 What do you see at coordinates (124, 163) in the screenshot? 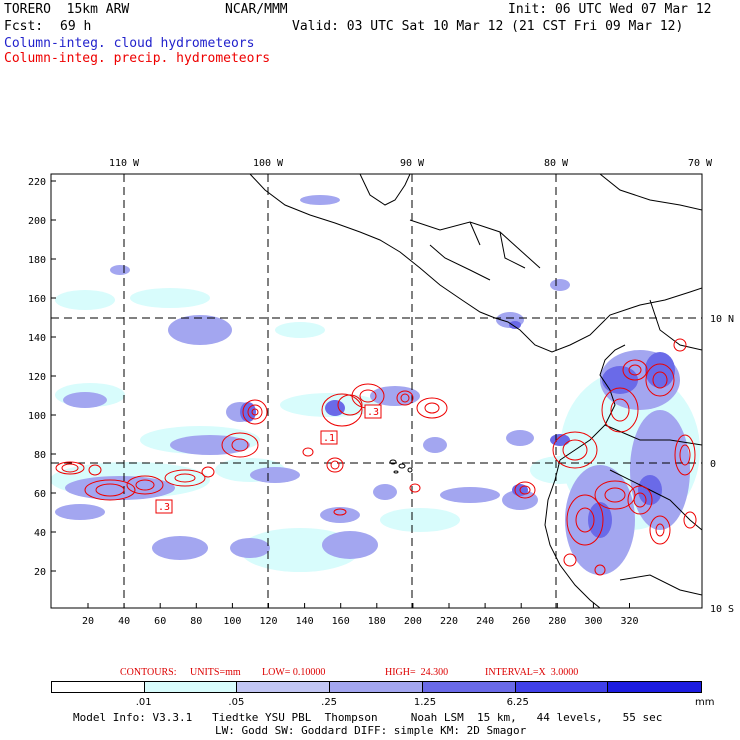
I see `lon-label: 110 W` at bounding box center [124, 163].